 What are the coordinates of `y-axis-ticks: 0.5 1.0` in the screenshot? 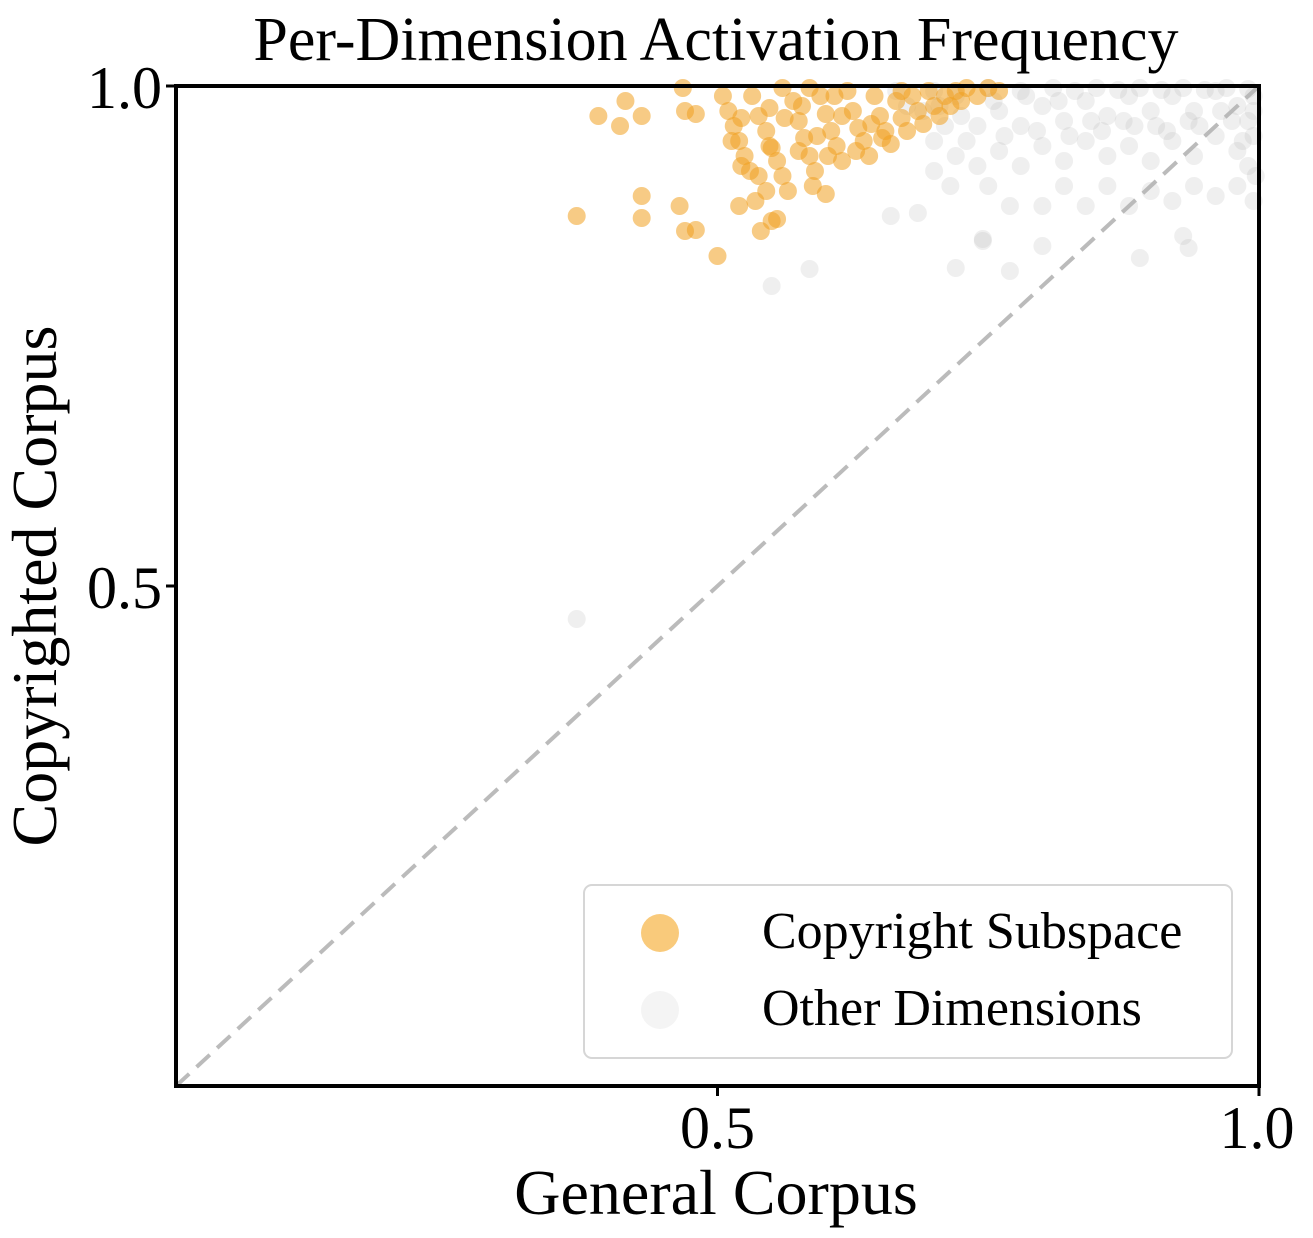 It's located at (131, 338).